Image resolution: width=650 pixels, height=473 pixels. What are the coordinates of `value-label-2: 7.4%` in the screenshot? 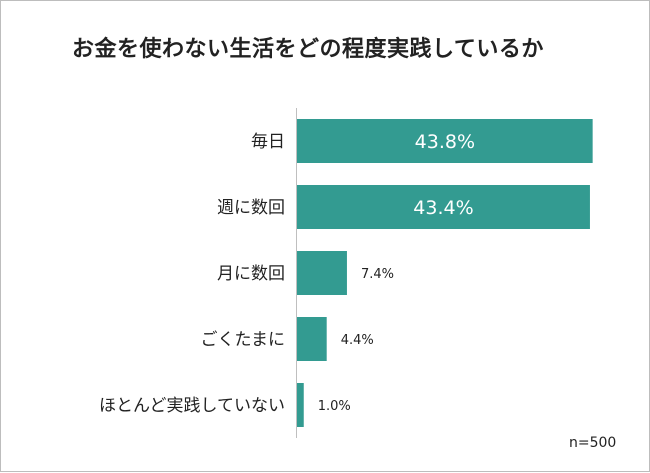 It's located at (377, 274).